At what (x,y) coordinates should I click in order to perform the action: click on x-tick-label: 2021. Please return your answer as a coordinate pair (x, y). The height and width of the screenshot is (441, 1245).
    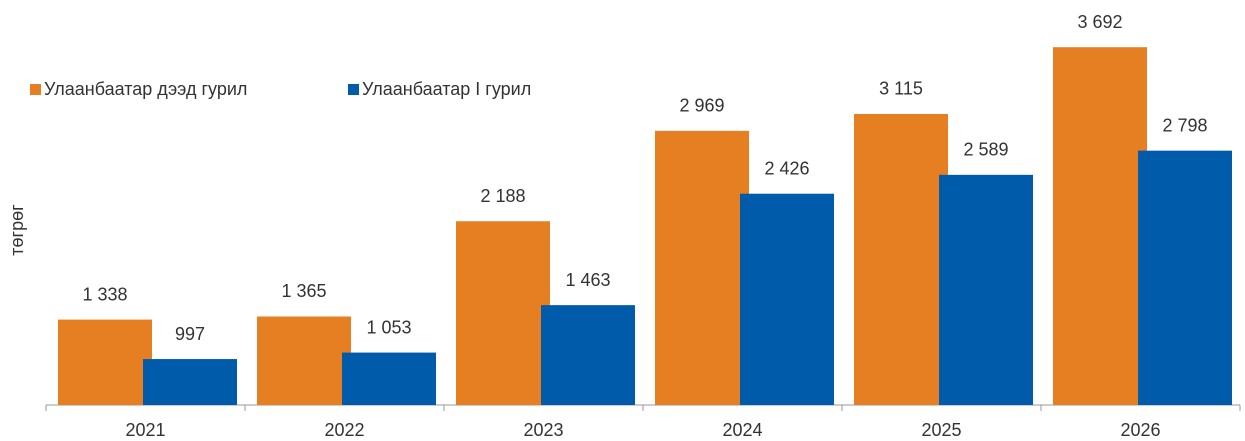
    Looking at the image, I should click on (145, 430).